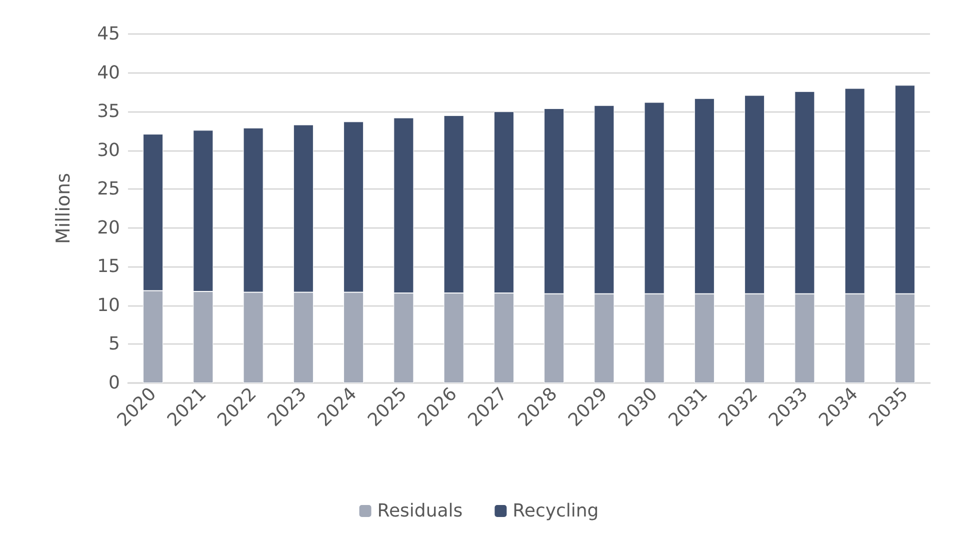 The height and width of the screenshot is (547, 956). What do you see at coordinates (555, 511) in the screenshot?
I see `legend-label: Recycling` at bounding box center [555, 511].